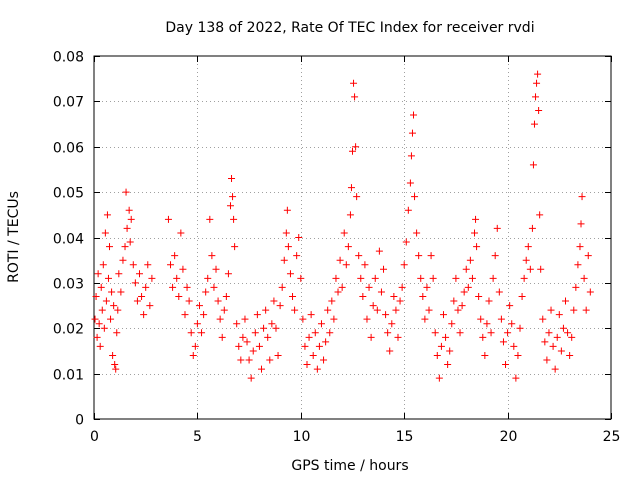 The height and width of the screenshot is (480, 640). I want to click on x-tick-label: 20, so click(509, 437).